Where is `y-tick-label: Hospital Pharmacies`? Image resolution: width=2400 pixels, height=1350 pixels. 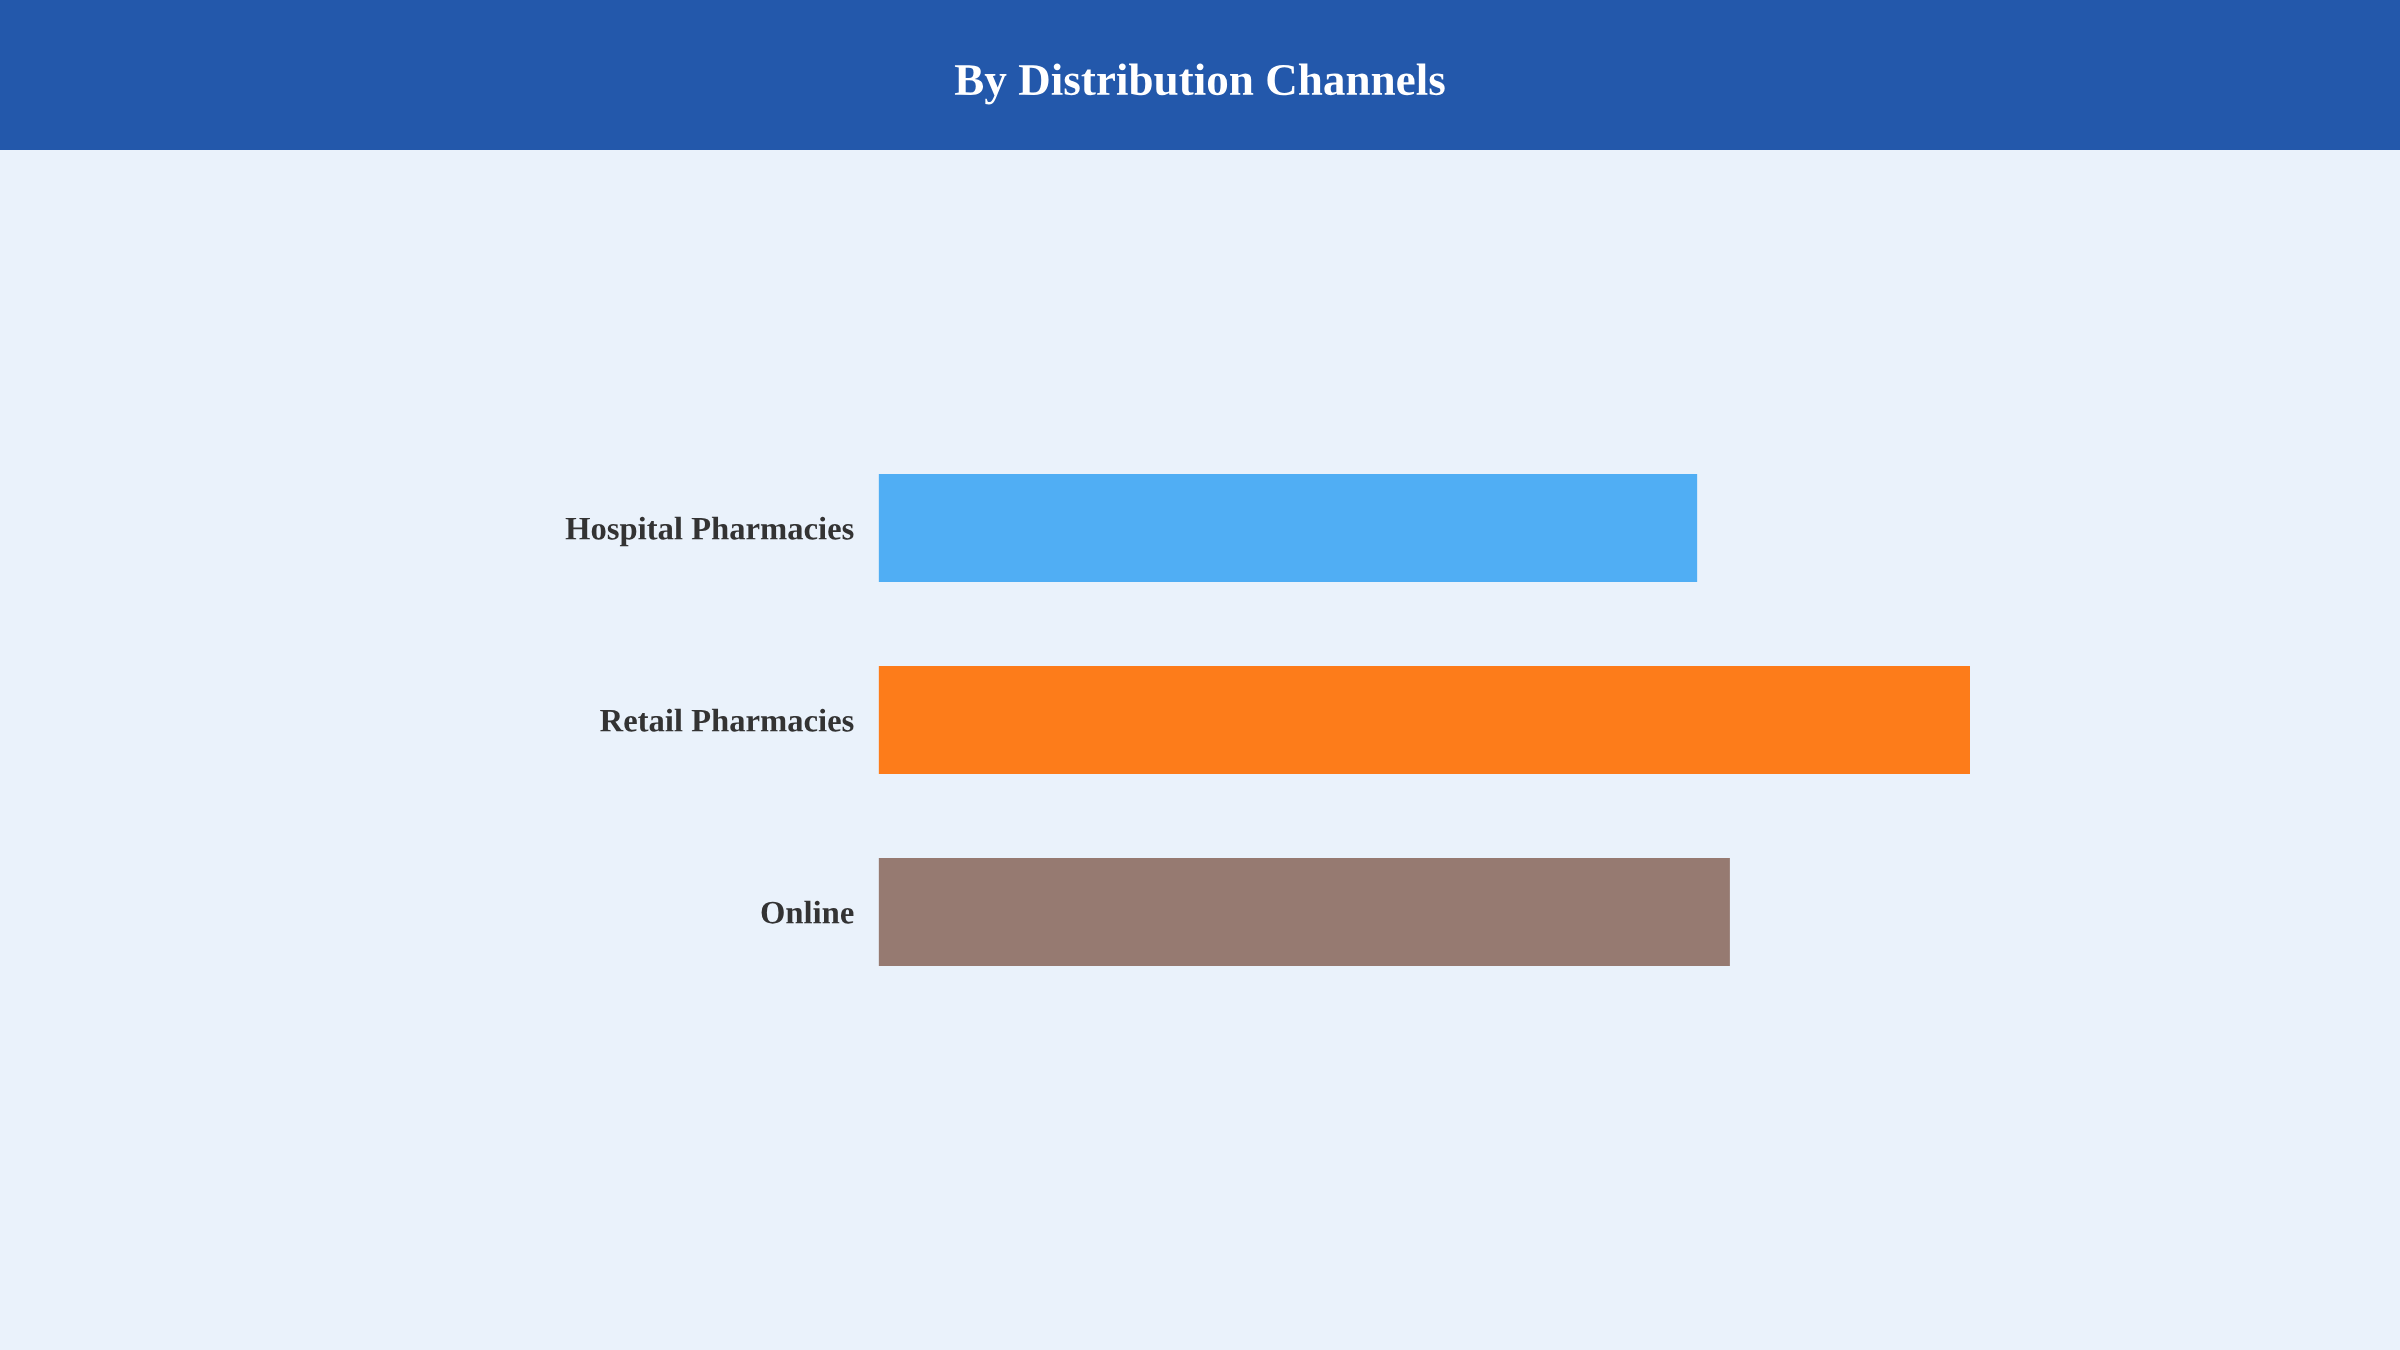 y-tick-label: Hospital Pharmacies is located at coordinates (709, 531).